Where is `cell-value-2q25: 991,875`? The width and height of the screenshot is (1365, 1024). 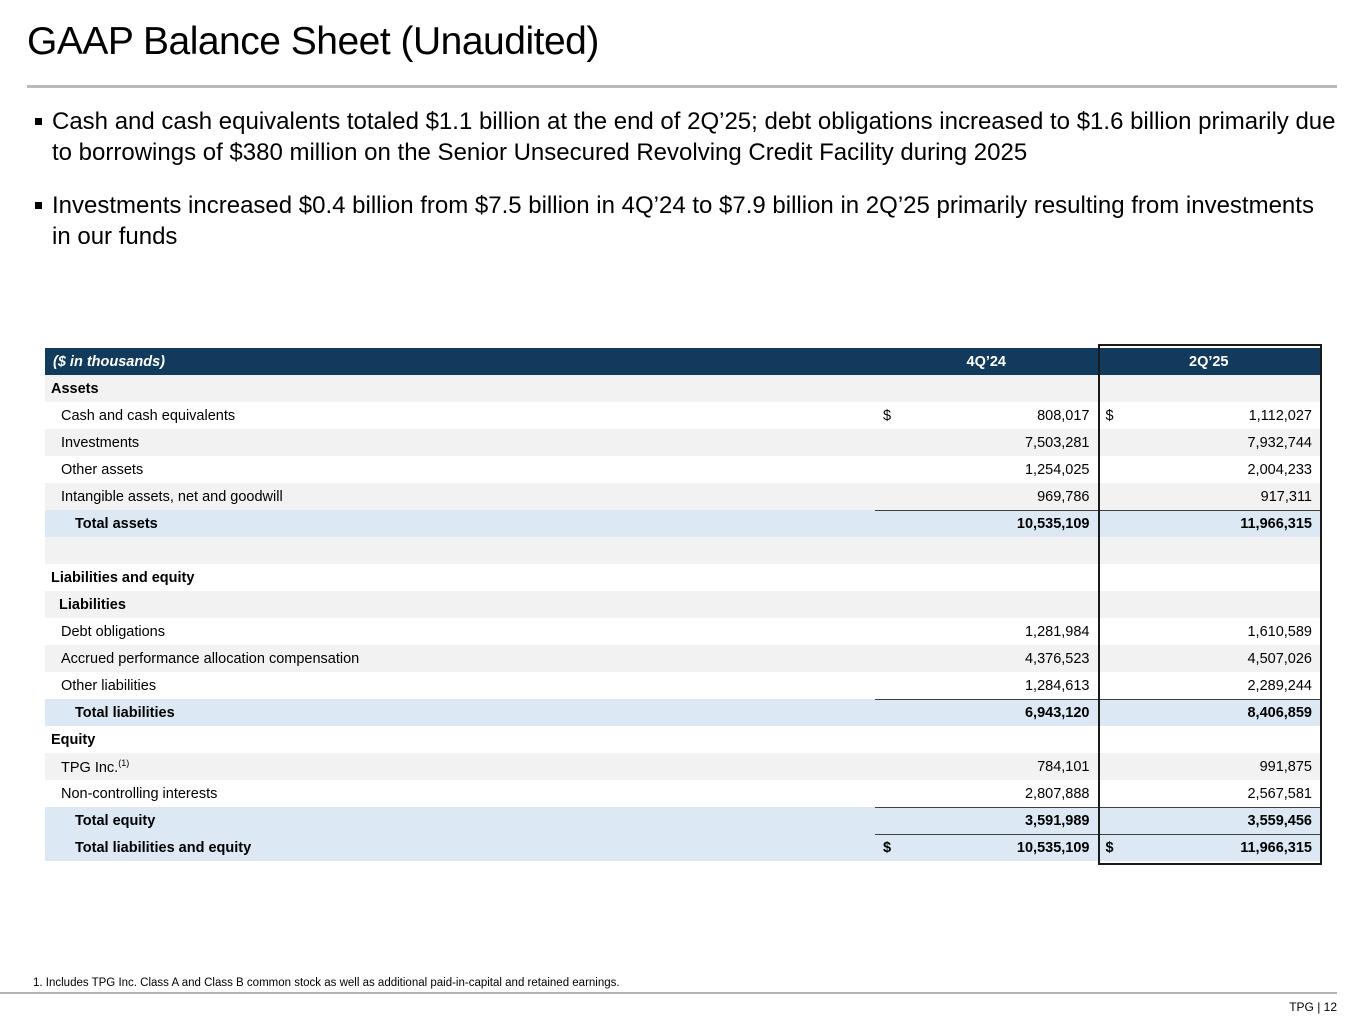 cell-value-2q25: 991,875 is located at coordinates (1209, 766).